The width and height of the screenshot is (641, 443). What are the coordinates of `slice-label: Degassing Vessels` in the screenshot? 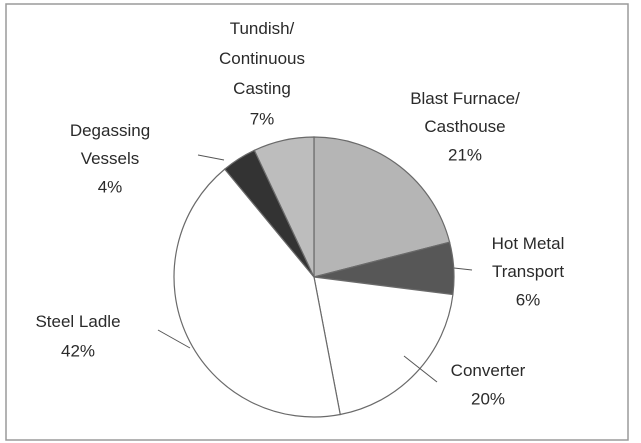 It's located at (110, 144).